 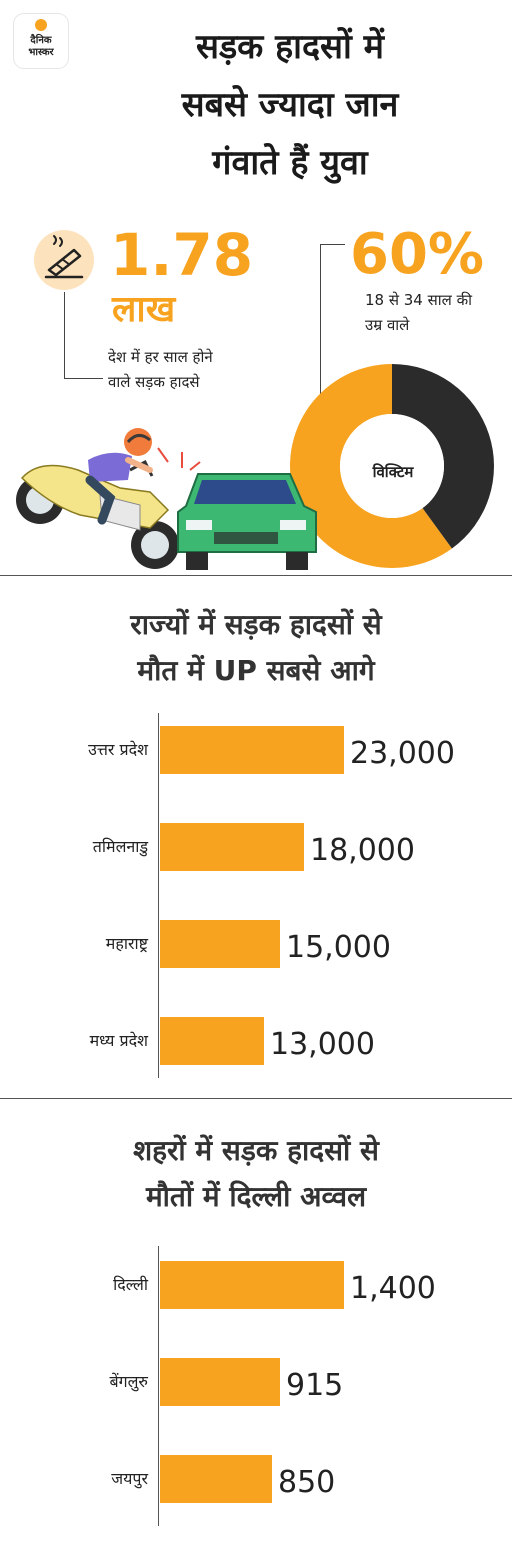 What do you see at coordinates (315, 1385) in the screenshot?
I see `city-value-label: 915` at bounding box center [315, 1385].